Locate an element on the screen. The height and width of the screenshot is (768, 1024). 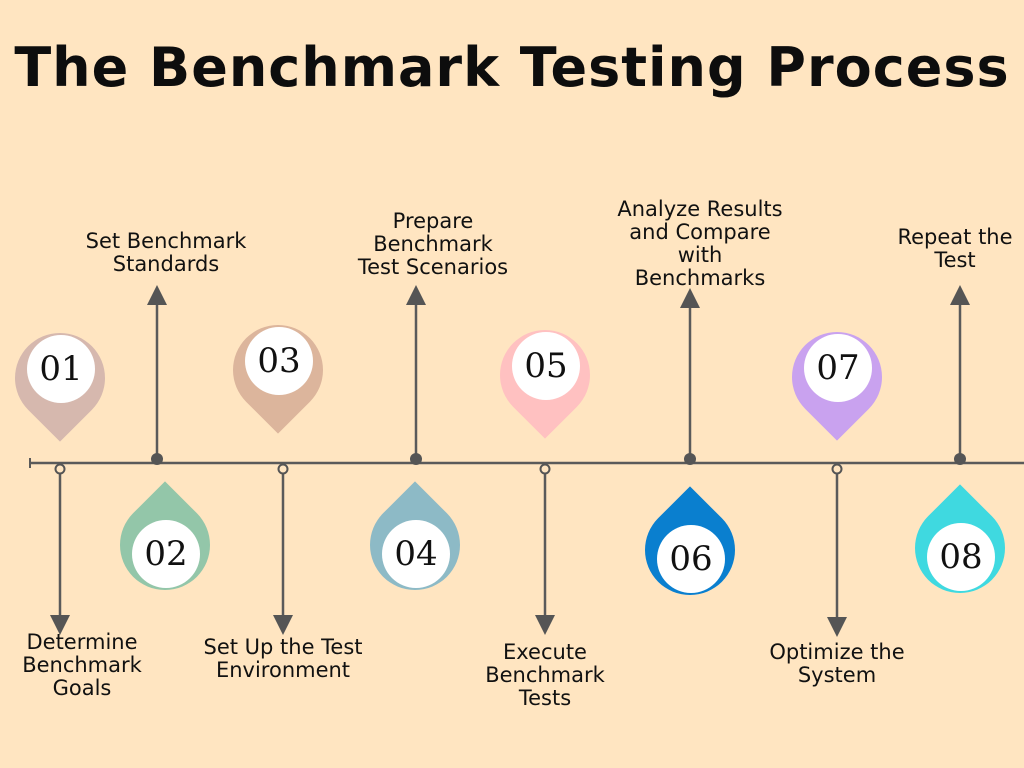
step-pin-01: 01 is located at coordinates (62, 378).